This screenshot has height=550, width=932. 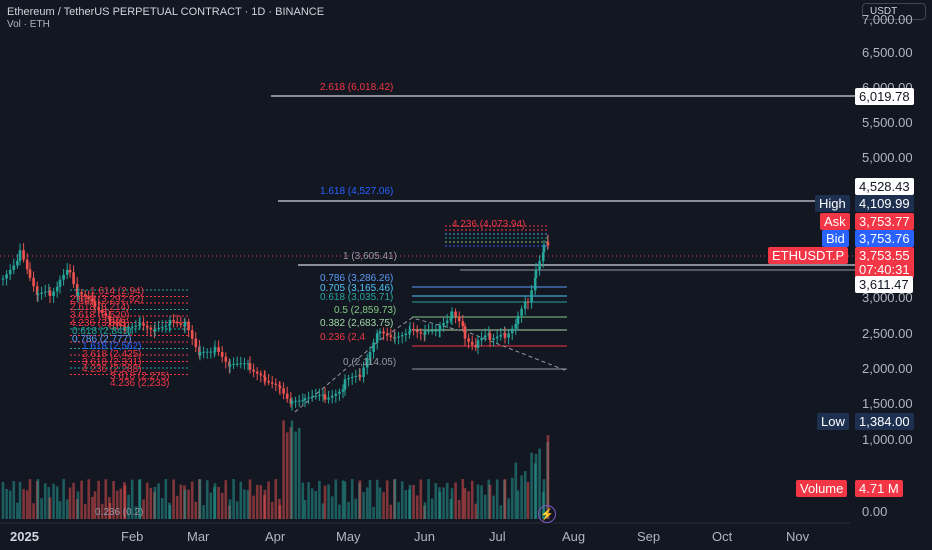 What do you see at coordinates (140, 383) in the screenshot?
I see `fib-left-label: 4.236 (2,233)` at bounding box center [140, 383].